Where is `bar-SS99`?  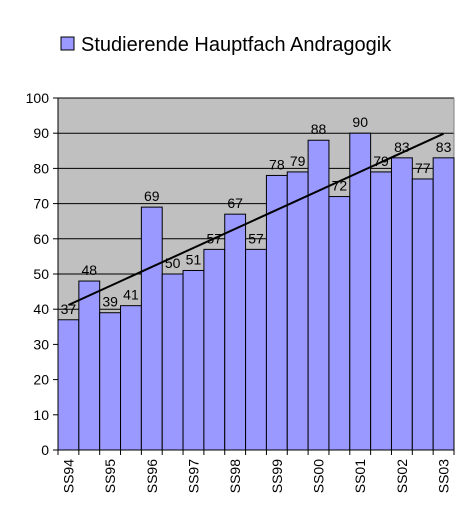
bar-SS99 is located at coordinates (276, 312).